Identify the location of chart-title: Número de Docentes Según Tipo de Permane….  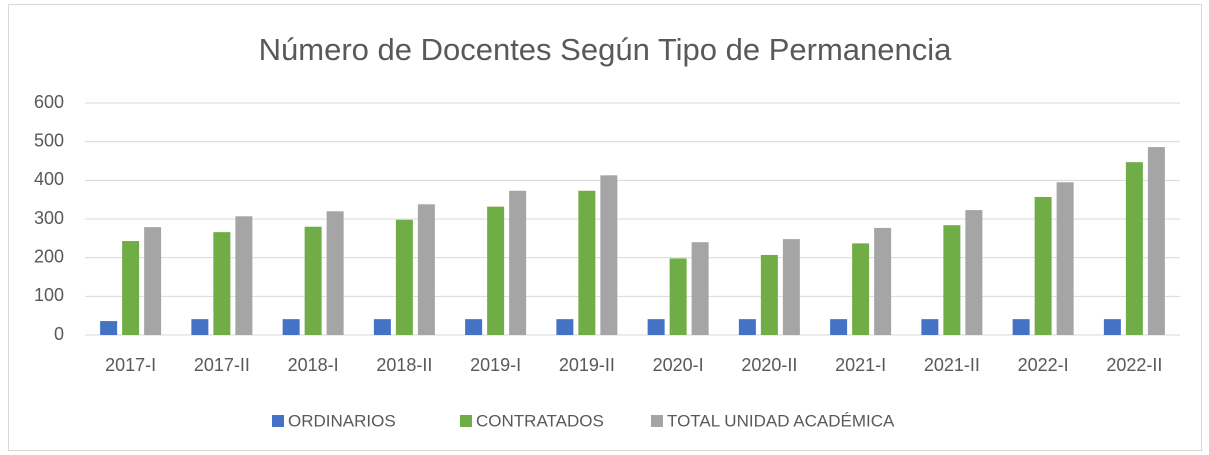
(606, 49).